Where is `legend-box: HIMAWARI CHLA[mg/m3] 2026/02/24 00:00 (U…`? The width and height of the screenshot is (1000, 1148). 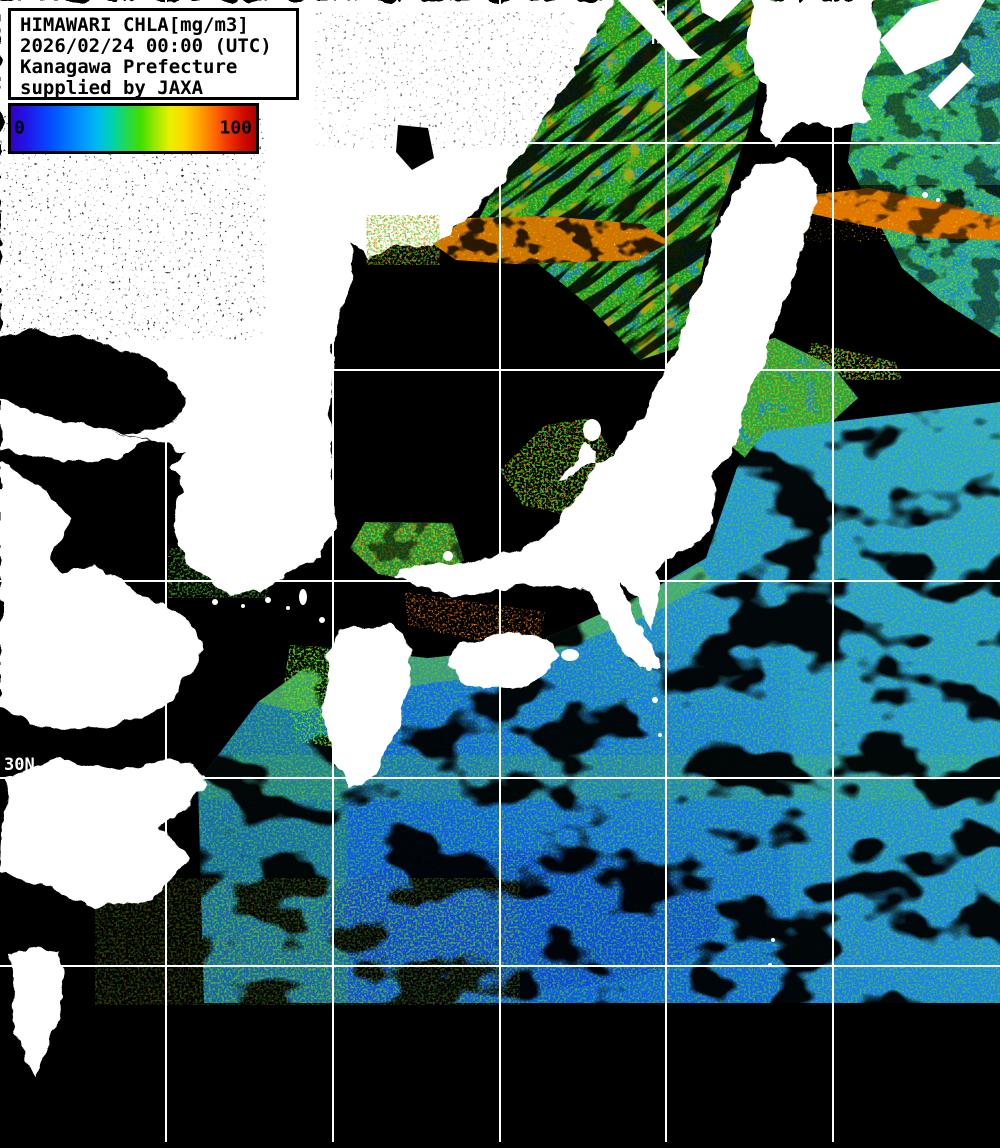
legend-box: HIMAWARI CHLA[mg/m3] 2026/02/24 00:00 (U… is located at coordinates (153, 54).